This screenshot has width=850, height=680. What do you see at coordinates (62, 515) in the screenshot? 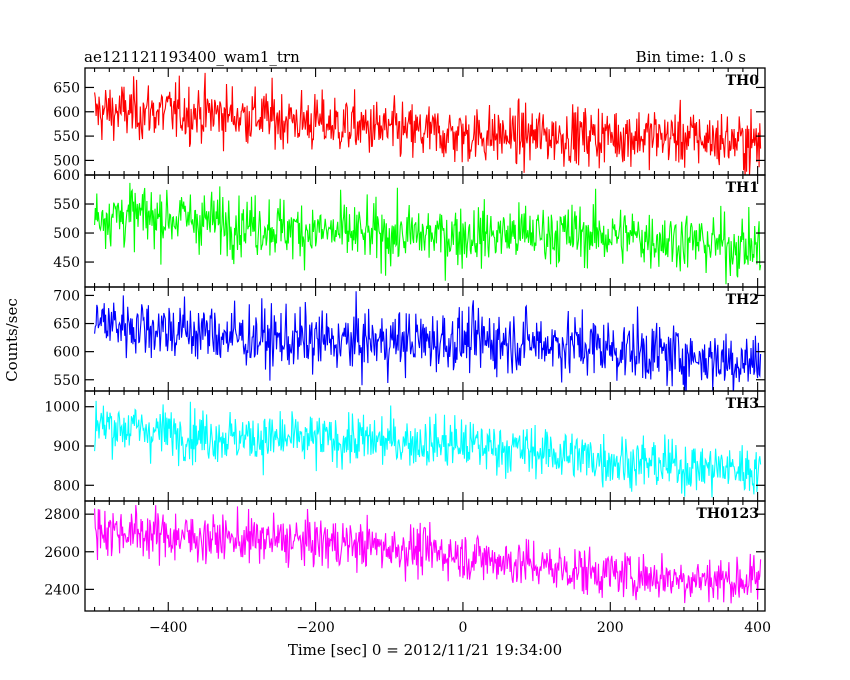
I see `y-tick-label: 2800` at bounding box center [62, 515].